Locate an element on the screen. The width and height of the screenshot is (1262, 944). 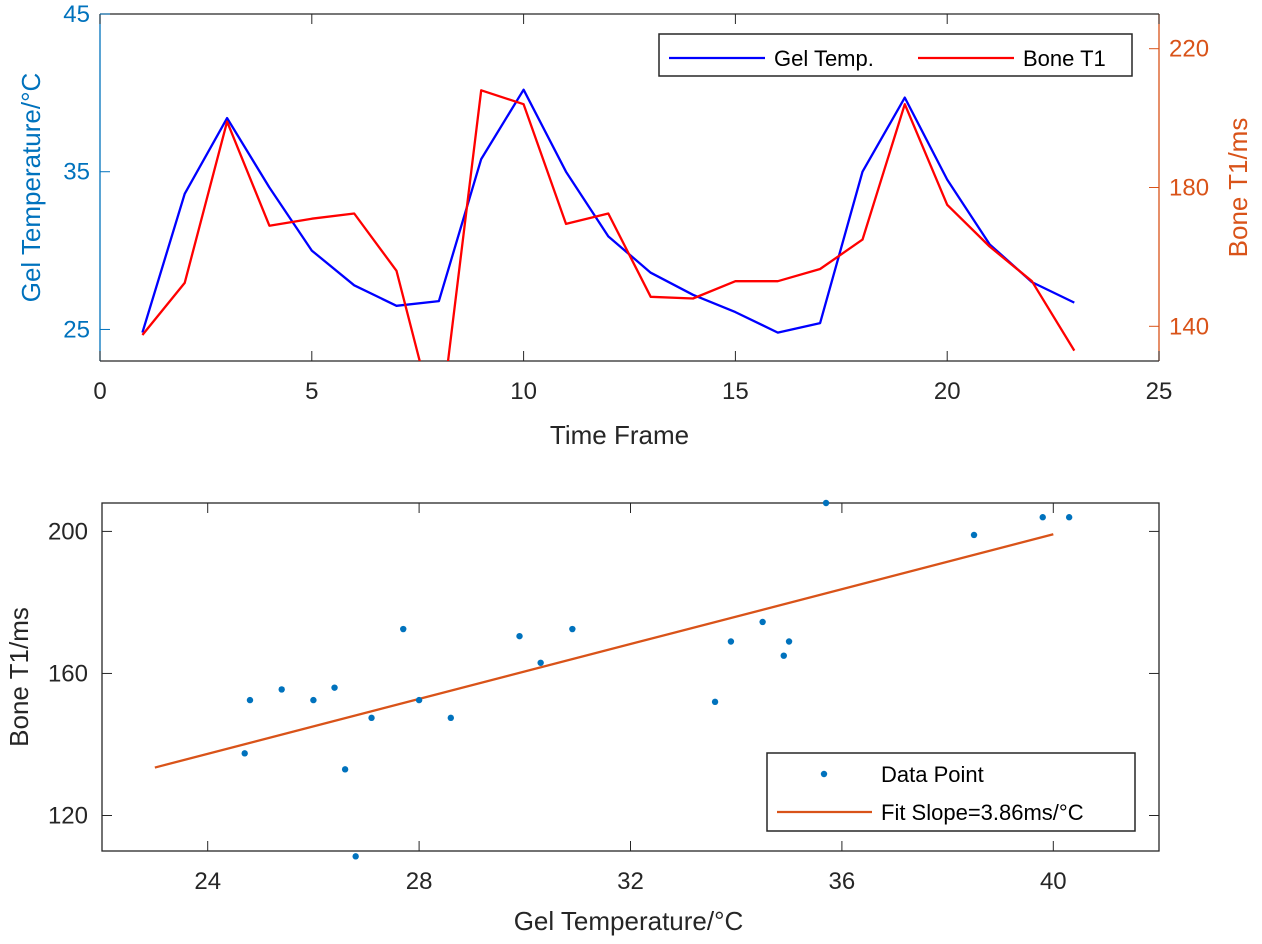
x-tick-label: 24 is located at coordinates (207, 881).